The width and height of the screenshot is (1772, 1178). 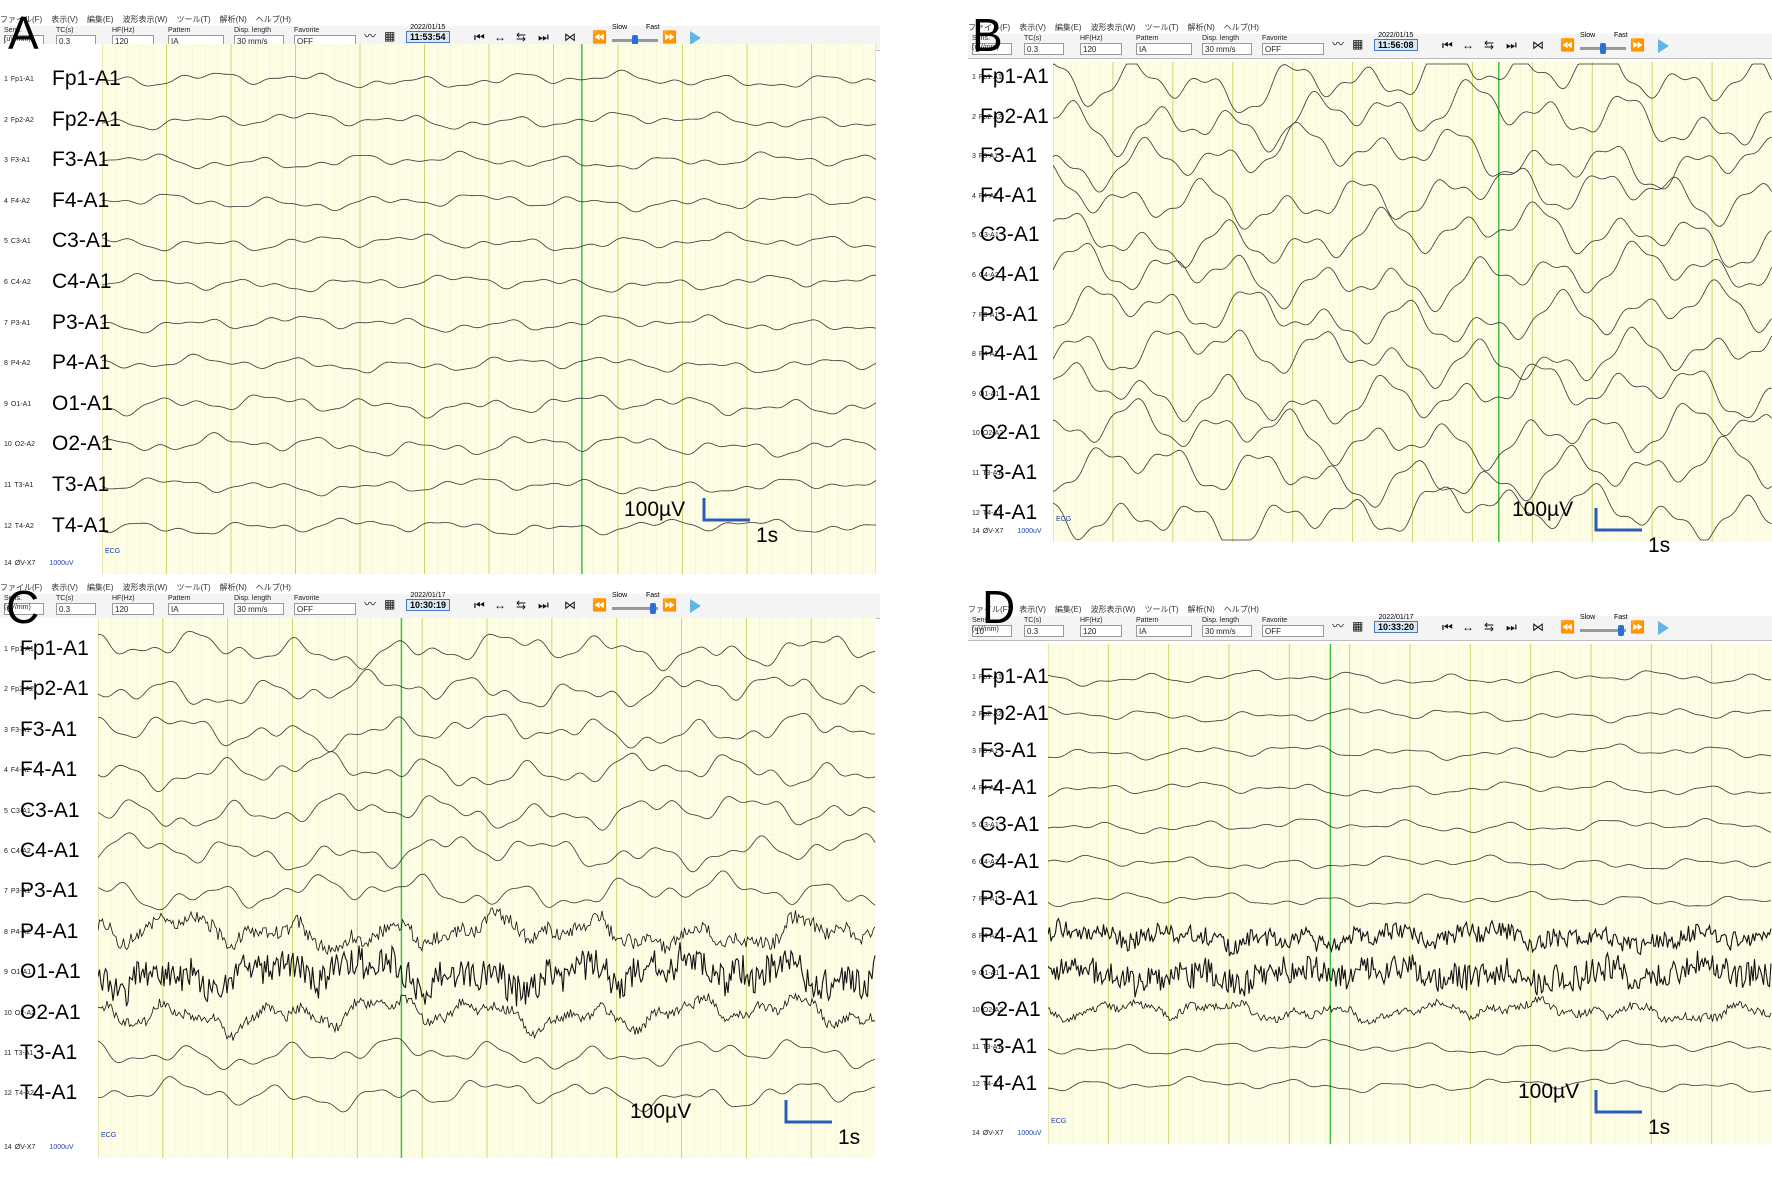 What do you see at coordinates (1044, 631) in the screenshot?
I see `tc-select: 0.3` at bounding box center [1044, 631].